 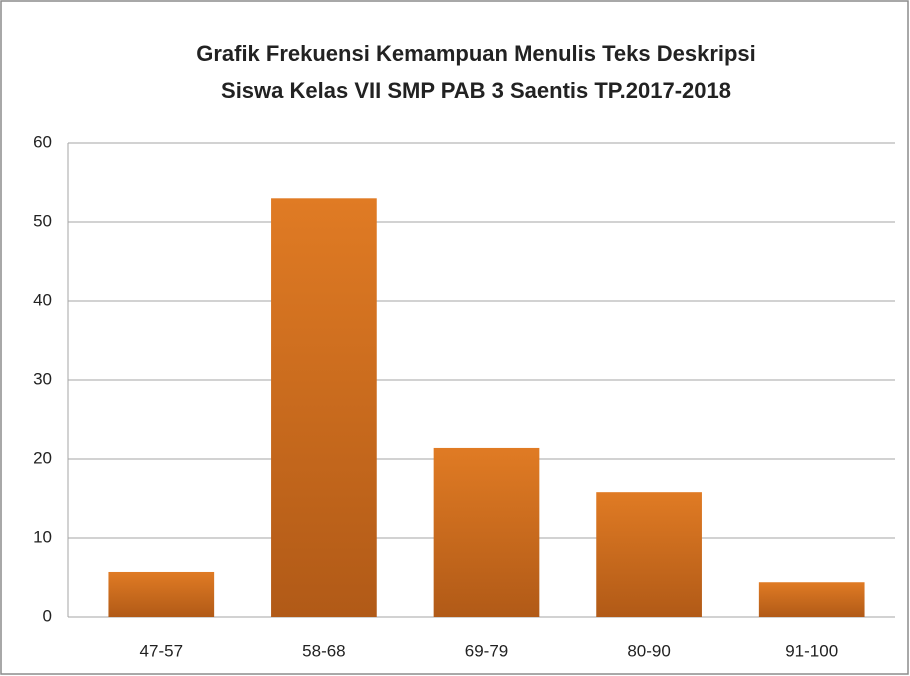 I want to click on x-tick-label: 58-68, so click(x=323, y=650).